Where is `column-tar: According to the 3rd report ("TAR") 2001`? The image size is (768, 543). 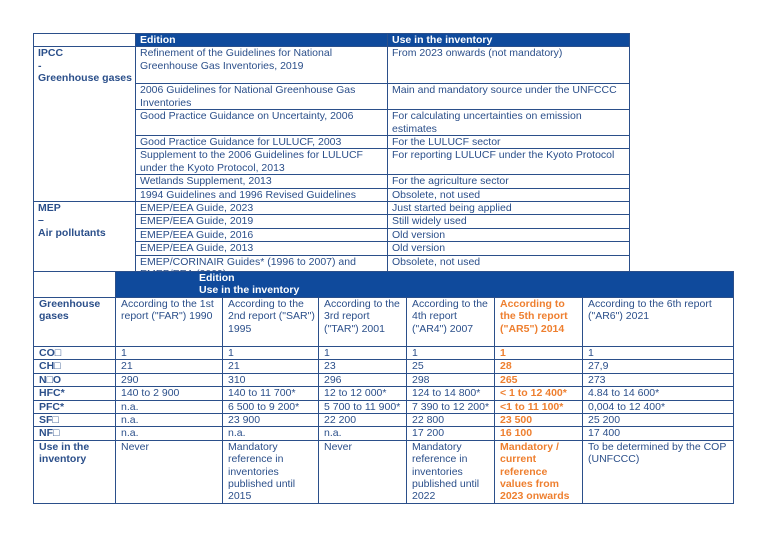 column-tar: According to the 3rd report ("TAR") 2001 is located at coordinates (362, 322).